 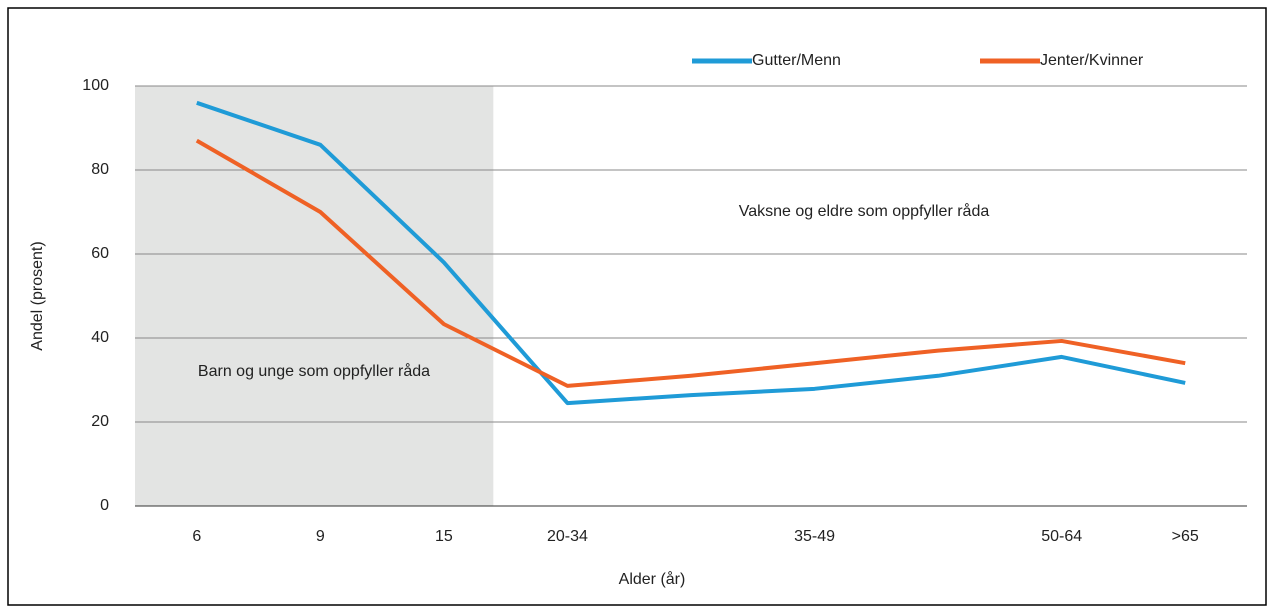 I want to click on y-tick-label: 0, so click(x=104, y=505).